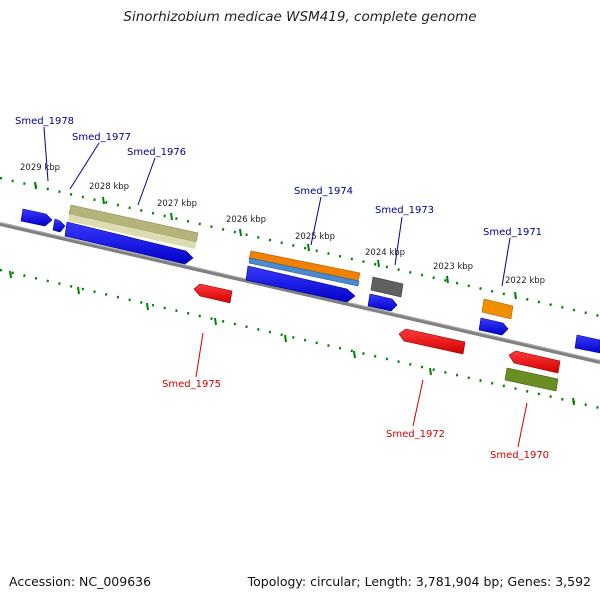 This screenshot has width=600, height=600. Describe the element at coordinates (387, 287) in the screenshot. I see `gene-smed-1973-gray` at that location.